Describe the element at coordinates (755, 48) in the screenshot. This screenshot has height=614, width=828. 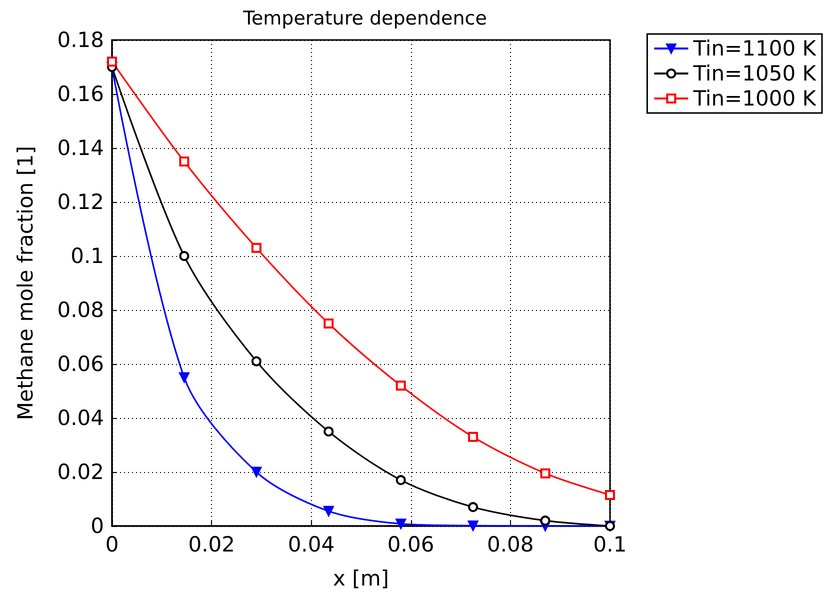
I see `legend-label: Tin=1100 K` at that location.